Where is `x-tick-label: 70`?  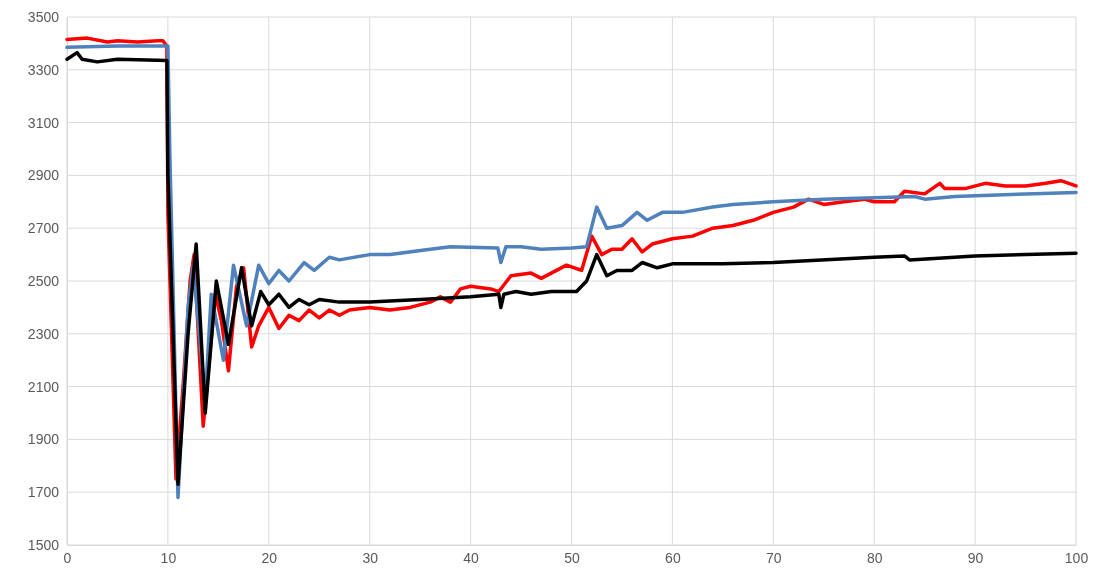 x-tick-label: 70 is located at coordinates (774, 557).